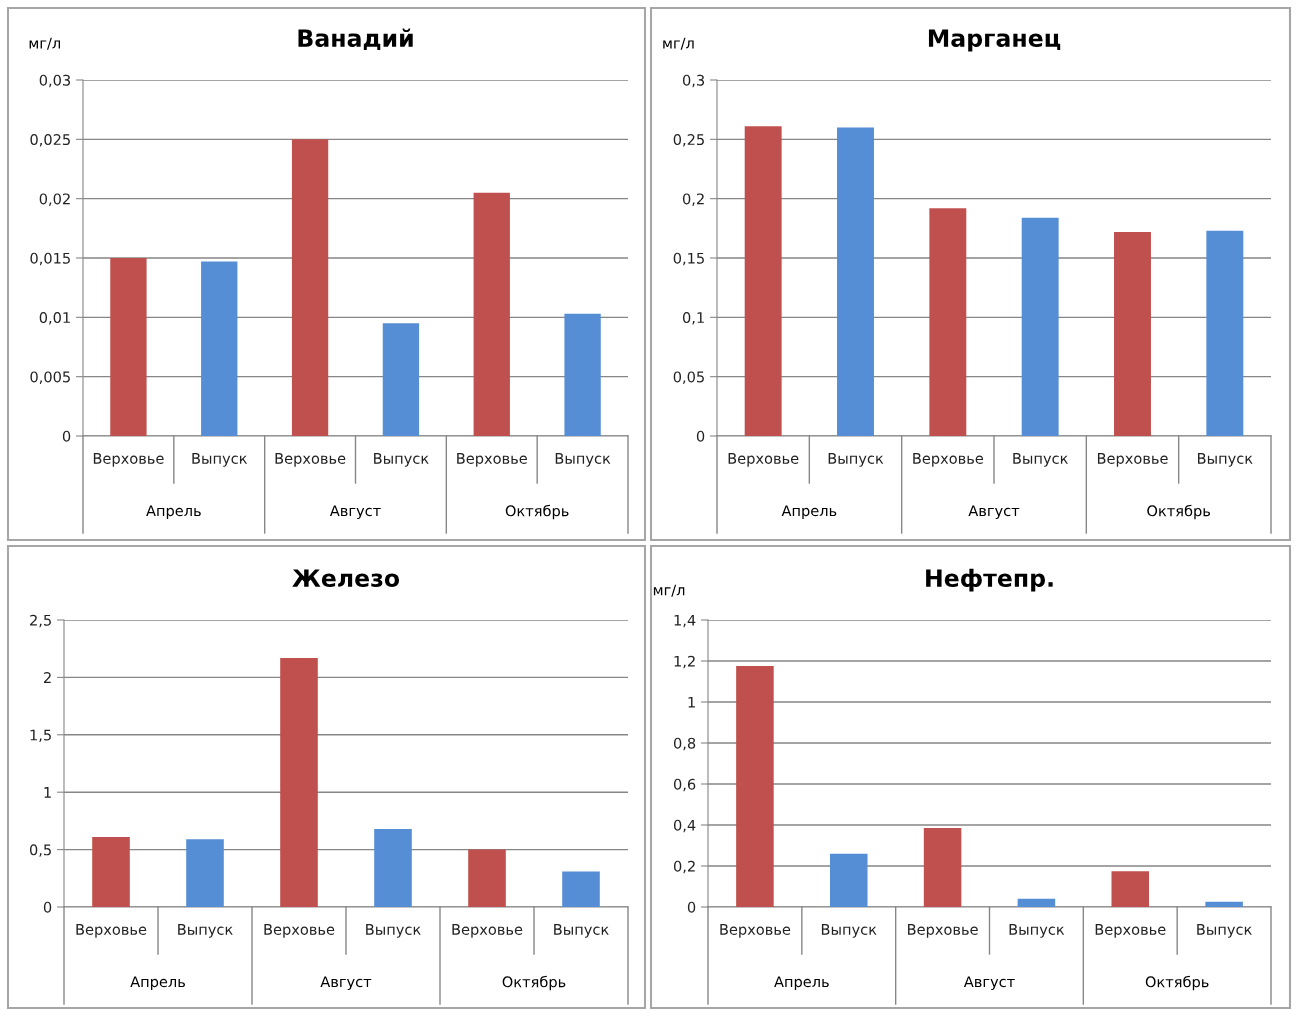 The image size is (1297, 1010). What do you see at coordinates (55, 81) in the screenshot?
I see `y-tick-label: 0,03` at bounding box center [55, 81].